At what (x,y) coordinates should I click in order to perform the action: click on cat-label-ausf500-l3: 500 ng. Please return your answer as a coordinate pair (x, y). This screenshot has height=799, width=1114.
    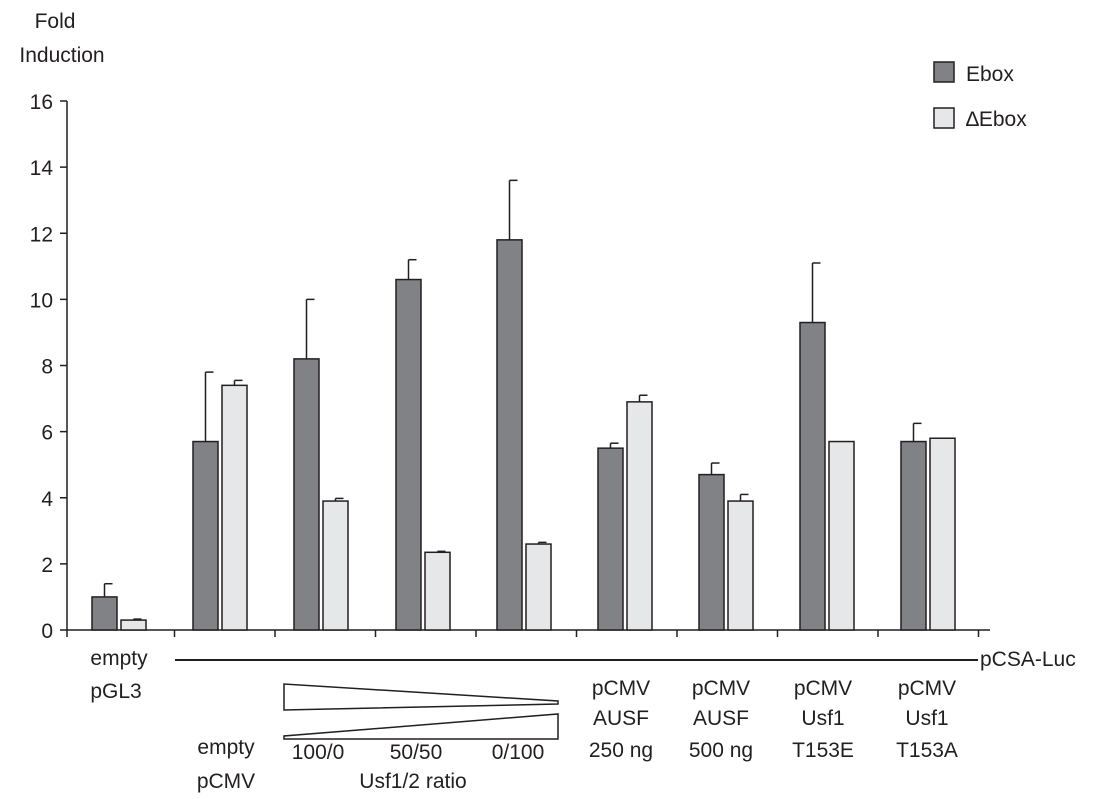
    Looking at the image, I should click on (721, 750).